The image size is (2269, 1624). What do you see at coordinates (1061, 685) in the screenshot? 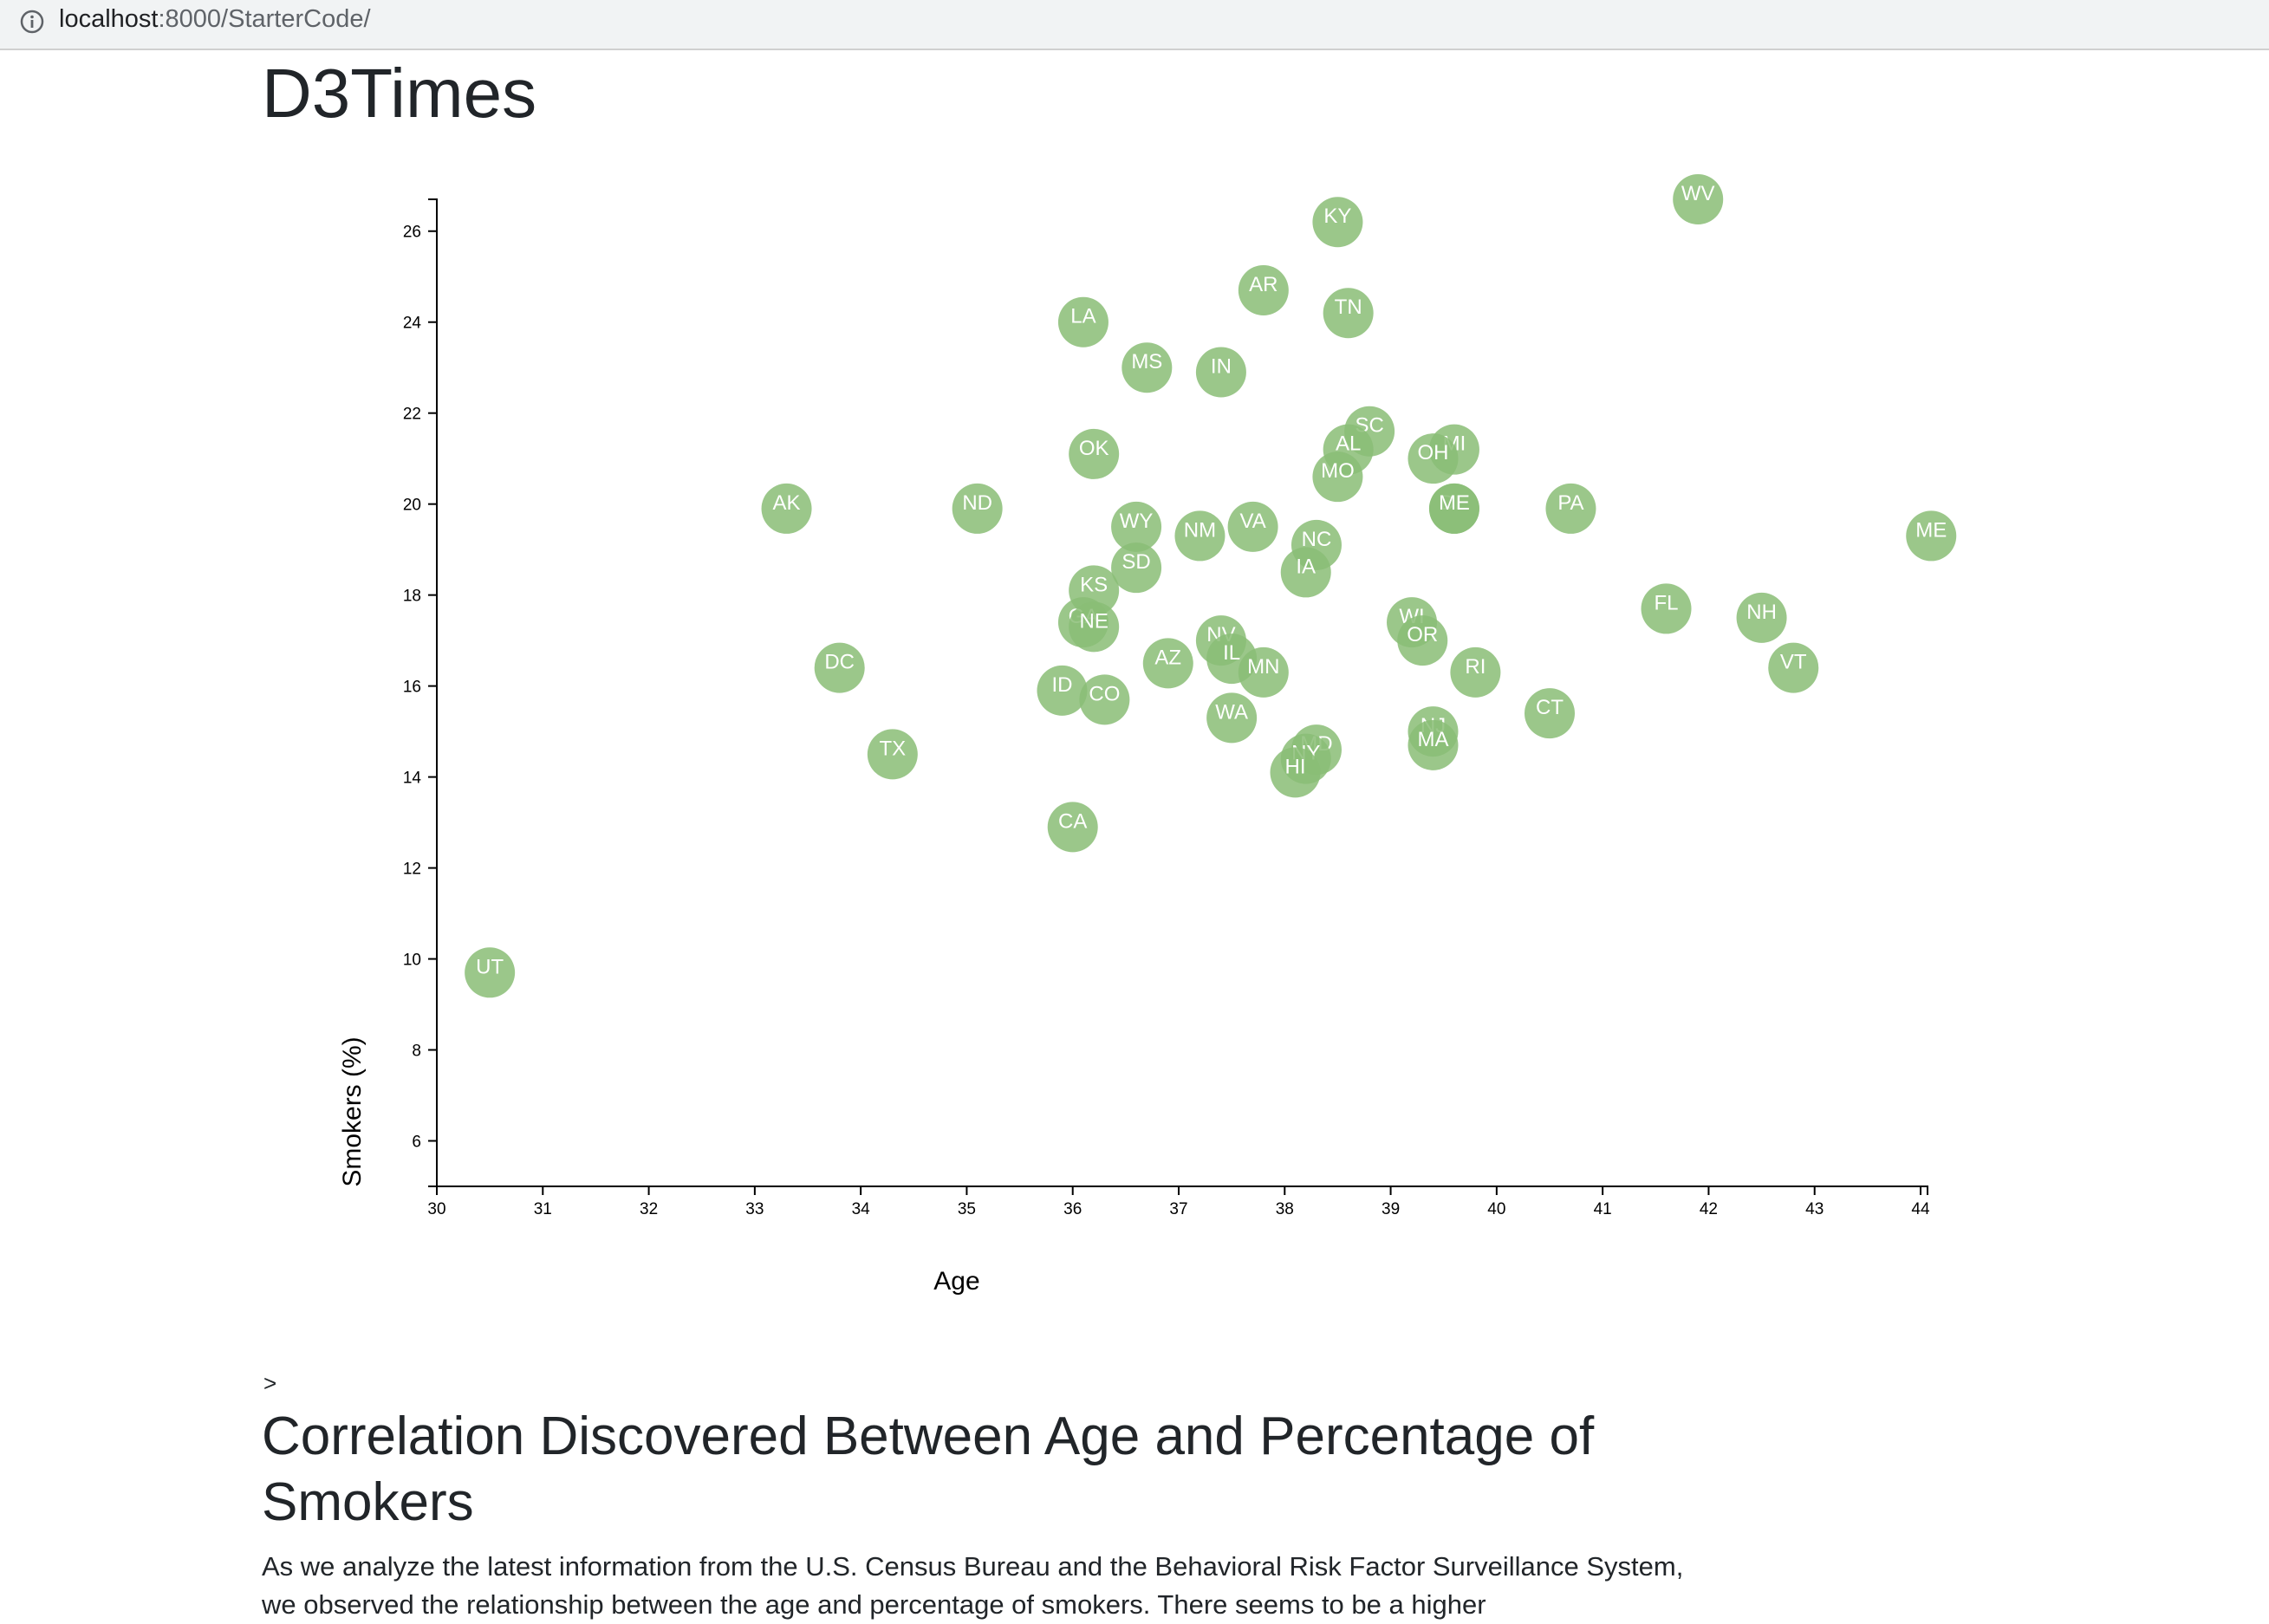
I see `state-label: ID` at bounding box center [1061, 685].